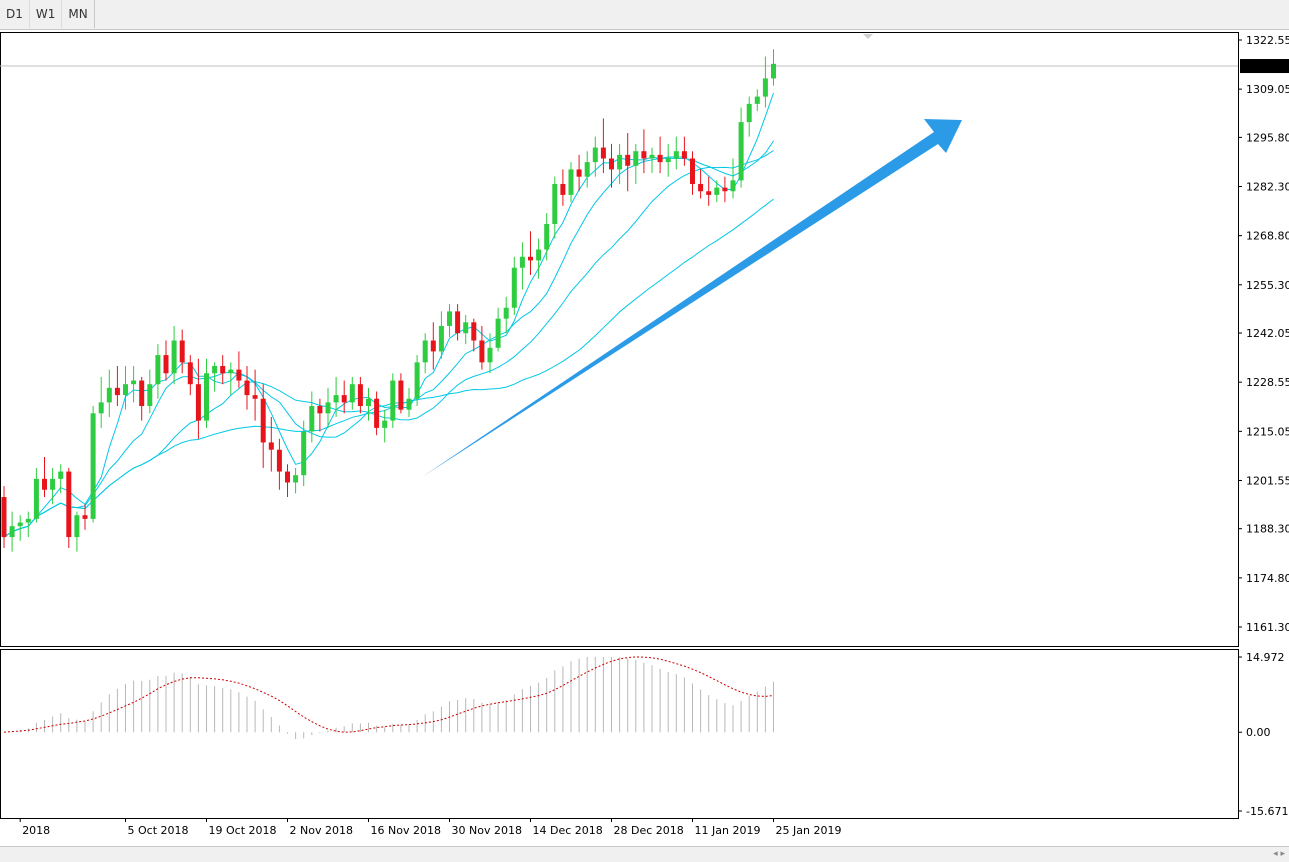 The height and width of the screenshot is (862, 1289). Describe the element at coordinates (1267, 40) in the screenshot. I see `y-tick-label: 1322.55` at that location.